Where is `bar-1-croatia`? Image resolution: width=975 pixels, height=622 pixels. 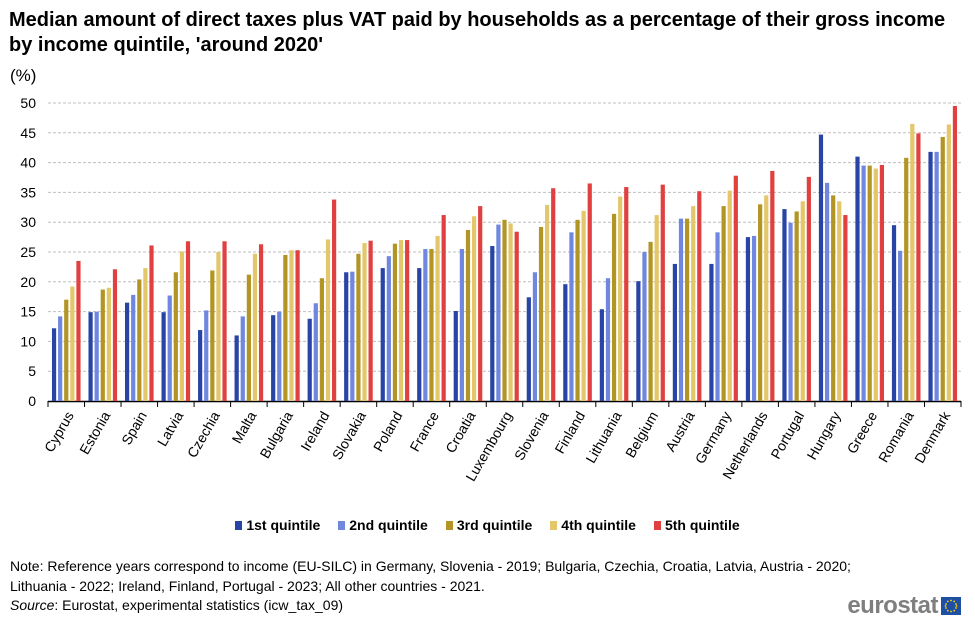 bar-1-croatia is located at coordinates (455, 356).